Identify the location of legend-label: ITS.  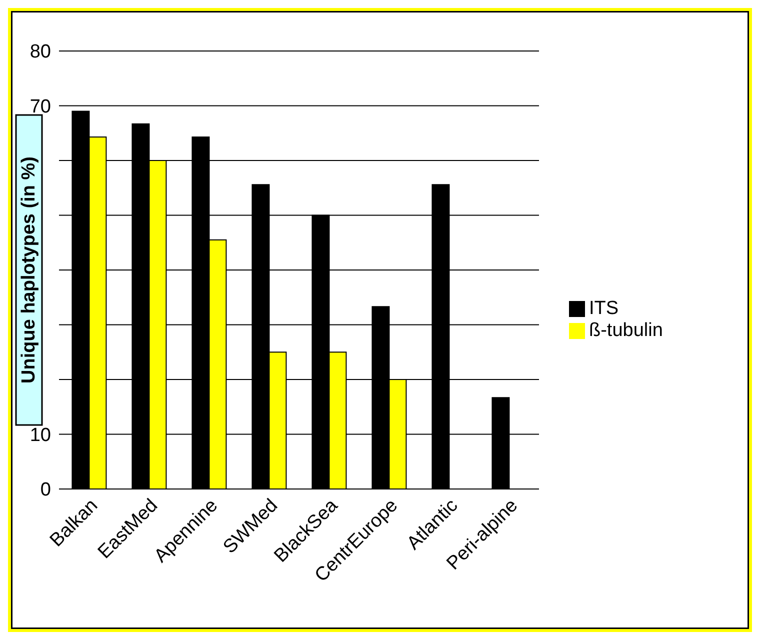
(604, 308).